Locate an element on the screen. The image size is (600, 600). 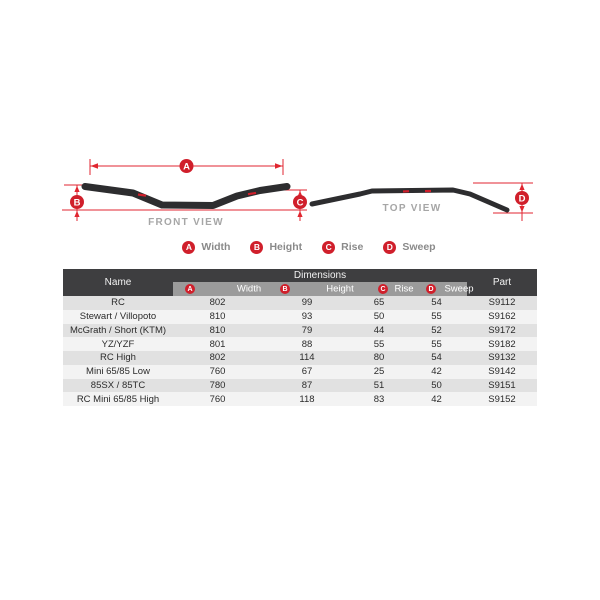
cell-height: 87 is located at coordinates (307, 385).